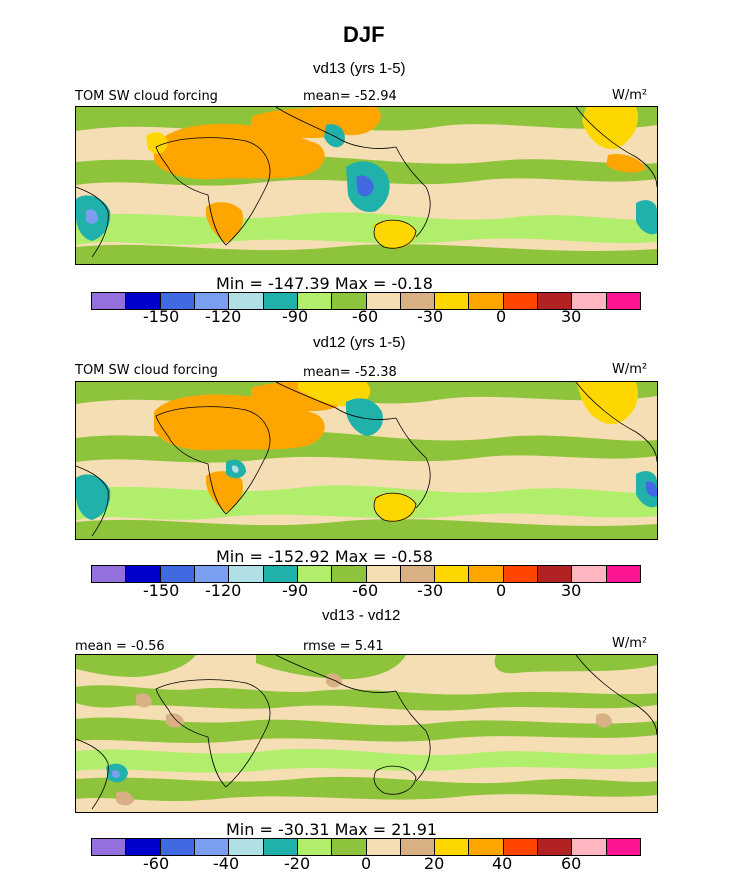  What do you see at coordinates (571, 316) in the screenshot?
I see `panel1-tick: 30` at bounding box center [571, 316].